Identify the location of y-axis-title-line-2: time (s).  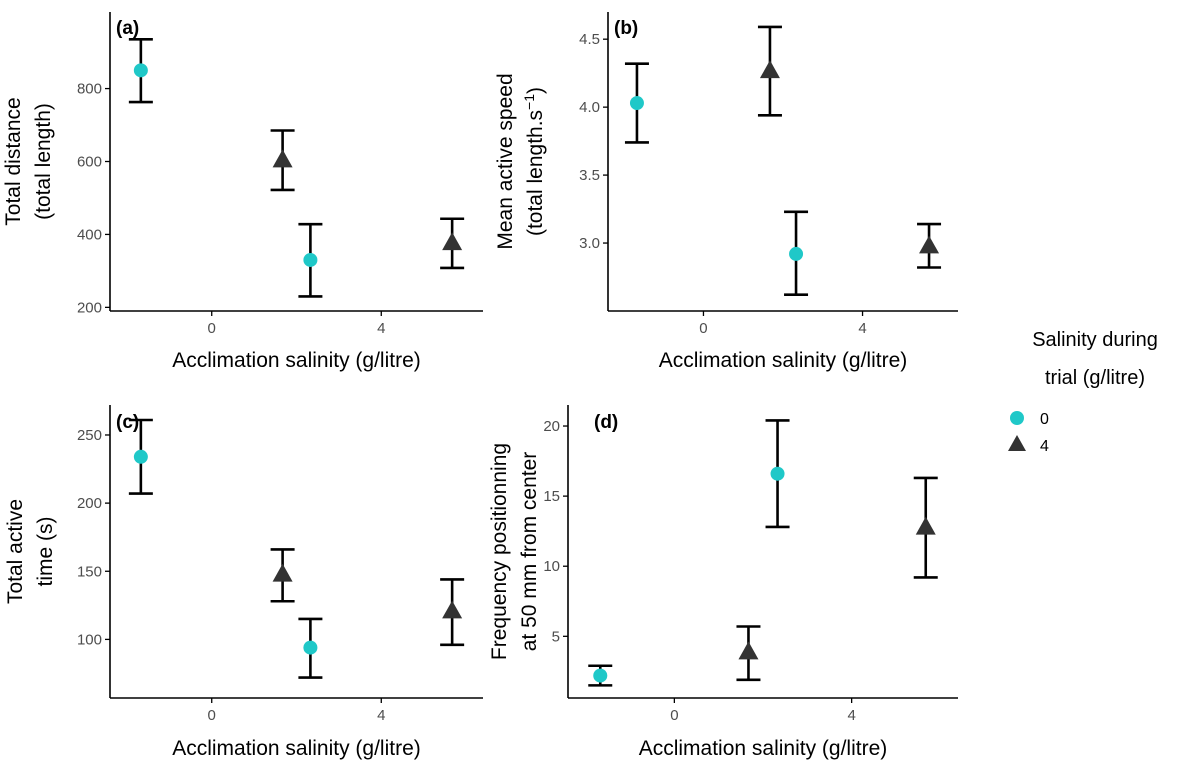
(45, 552).